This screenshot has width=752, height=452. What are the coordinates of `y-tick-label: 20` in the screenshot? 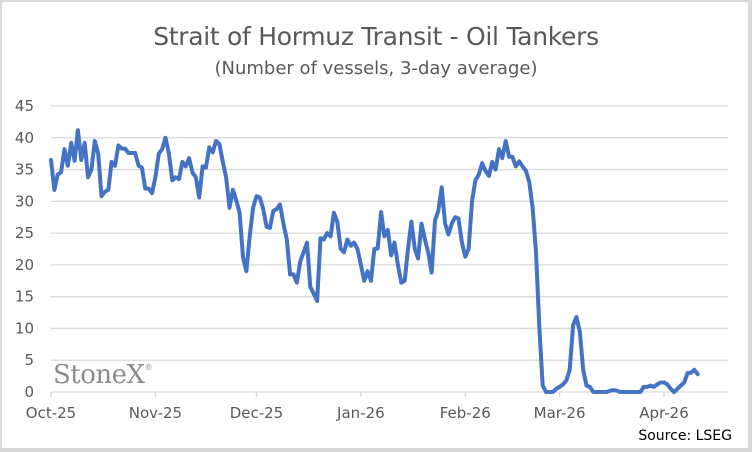 It's located at (24, 265).